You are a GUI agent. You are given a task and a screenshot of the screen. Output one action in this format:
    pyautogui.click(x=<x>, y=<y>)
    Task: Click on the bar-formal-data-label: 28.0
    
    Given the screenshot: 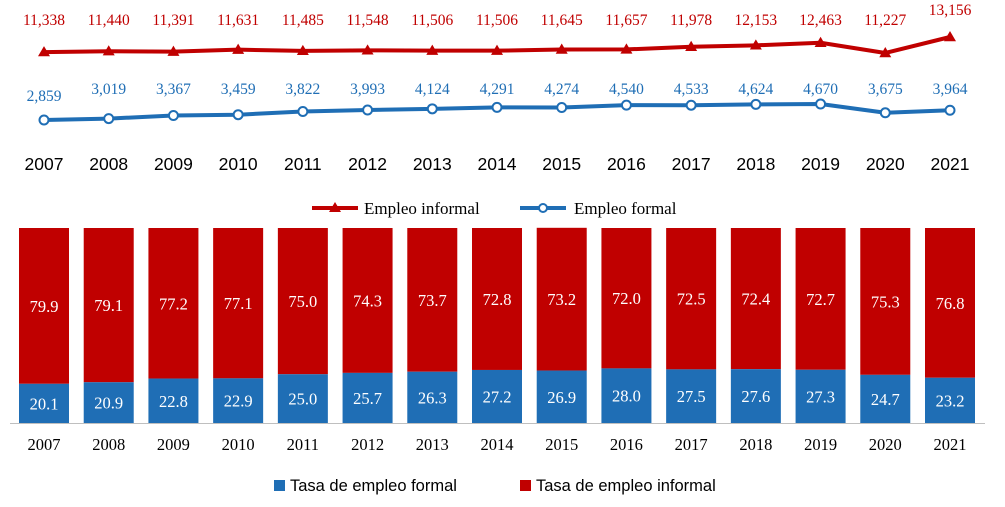 What is the action you would take?
    pyautogui.click(x=626, y=396)
    